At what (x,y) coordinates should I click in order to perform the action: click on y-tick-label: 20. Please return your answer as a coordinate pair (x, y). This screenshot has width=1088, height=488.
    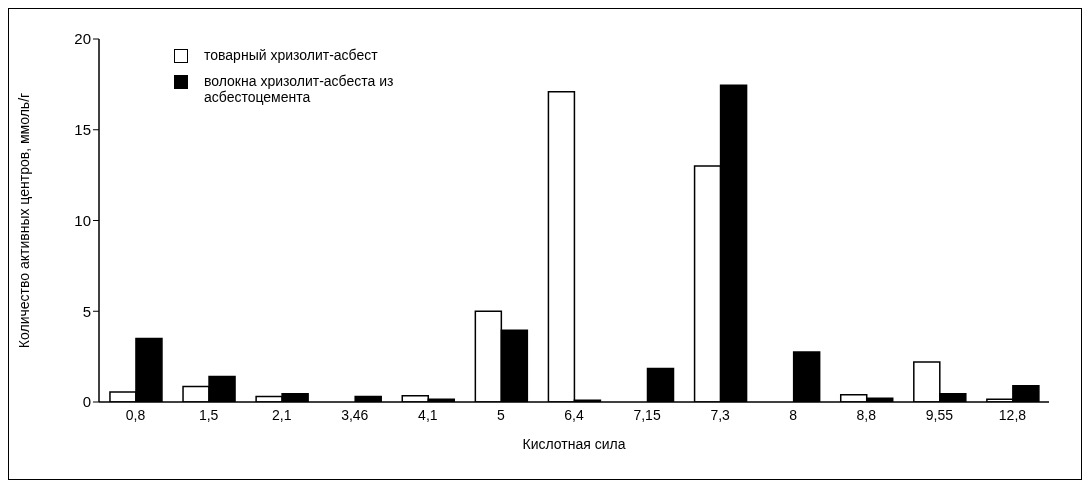
    Looking at the image, I should click on (82, 39).